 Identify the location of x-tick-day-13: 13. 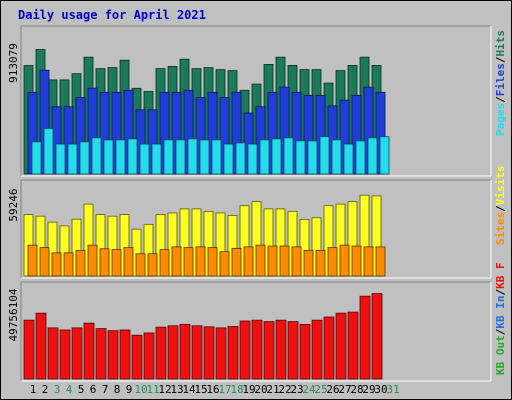
(176, 389).